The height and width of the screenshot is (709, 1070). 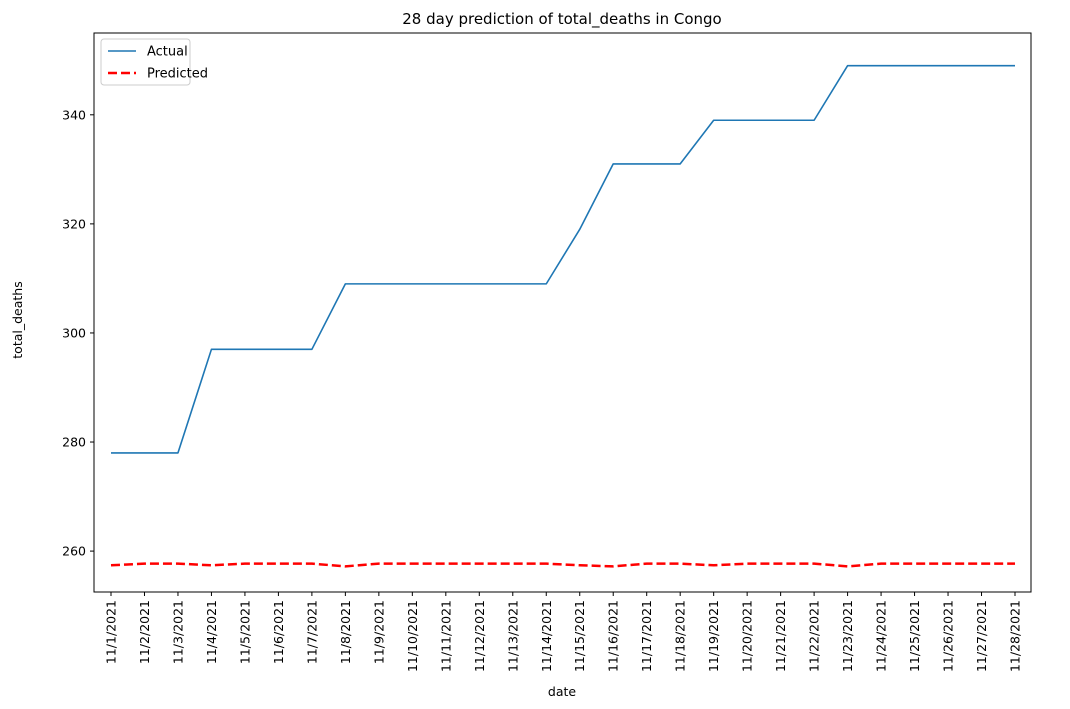 What do you see at coordinates (562, 565) in the screenshot?
I see `series-line-predicted` at bounding box center [562, 565].